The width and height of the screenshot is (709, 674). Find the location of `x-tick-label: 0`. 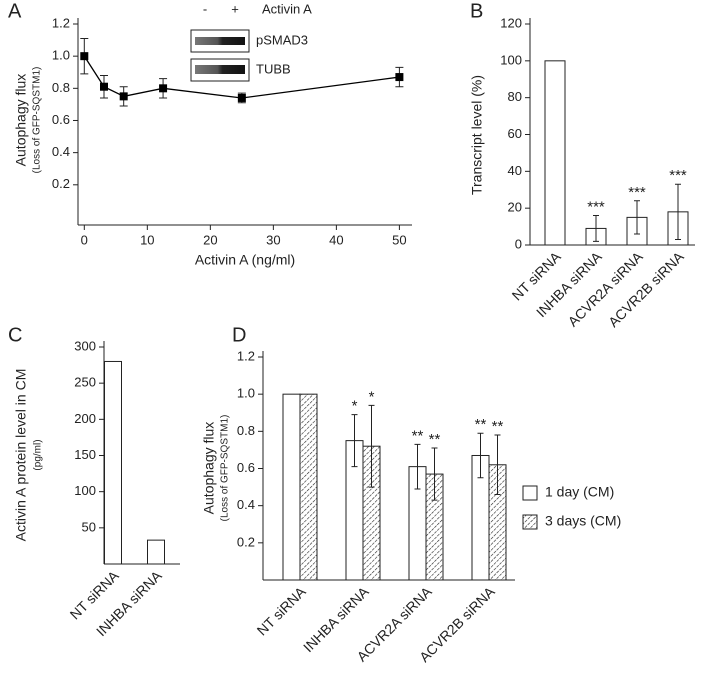

x-tick-label: 0 is located at coordinates (84, 239).